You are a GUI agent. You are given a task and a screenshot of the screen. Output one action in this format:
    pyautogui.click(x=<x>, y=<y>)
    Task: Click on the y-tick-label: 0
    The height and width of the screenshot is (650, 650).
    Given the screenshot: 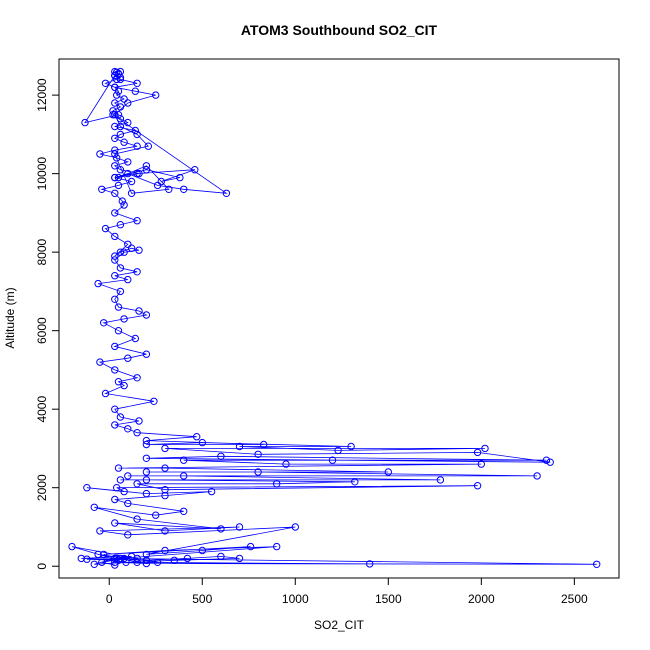 What is the action you would take?
    pyautogui.click(x=42, y=566)
    